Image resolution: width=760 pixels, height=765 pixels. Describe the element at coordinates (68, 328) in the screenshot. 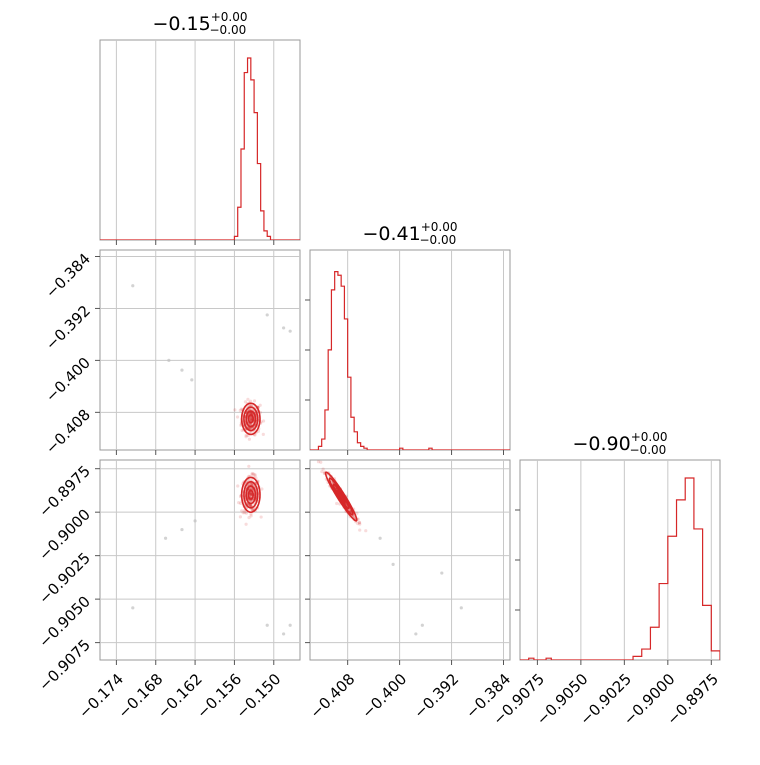

I see `y-tick-label-param-1-2: −0.392` at that location.